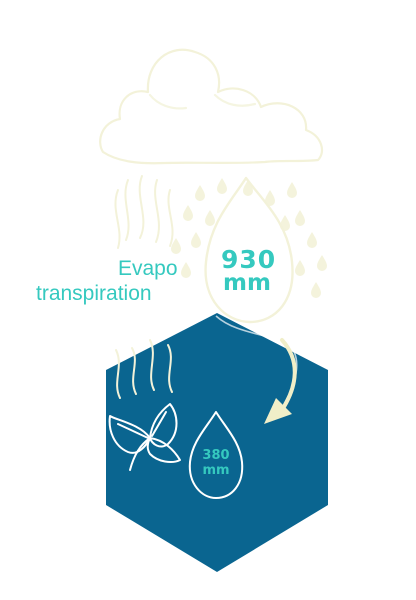  I want to click on raindrops-icon, so click(249, 238).